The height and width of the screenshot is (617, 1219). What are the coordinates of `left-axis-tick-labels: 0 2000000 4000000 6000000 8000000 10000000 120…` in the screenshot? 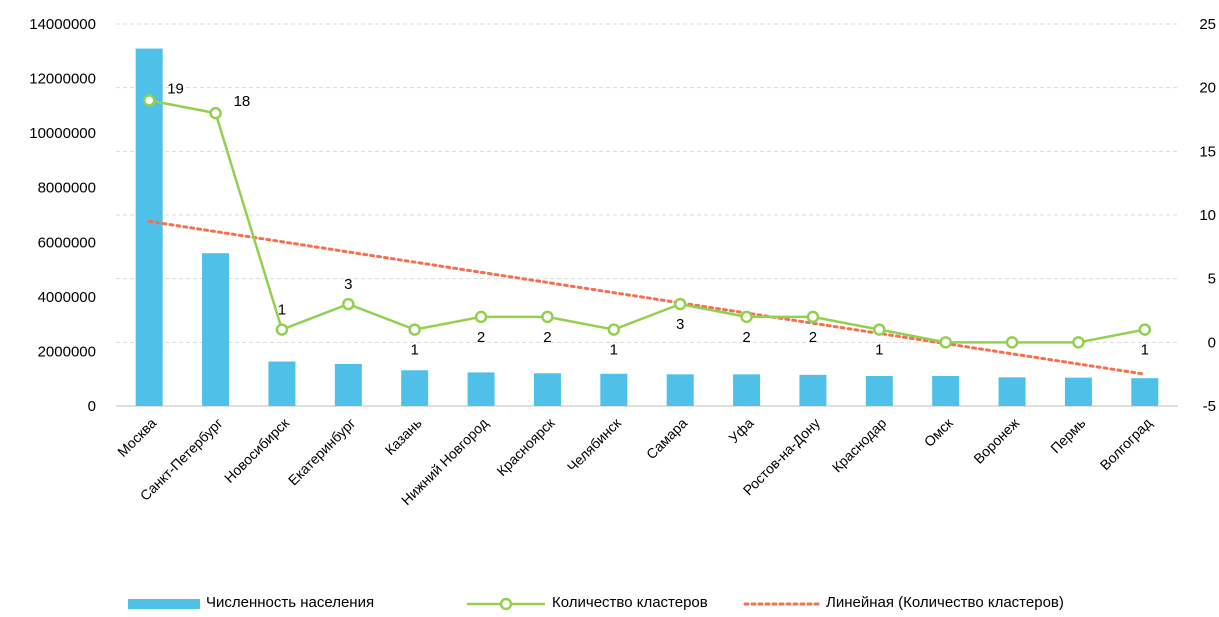 It's located at (62, 215).